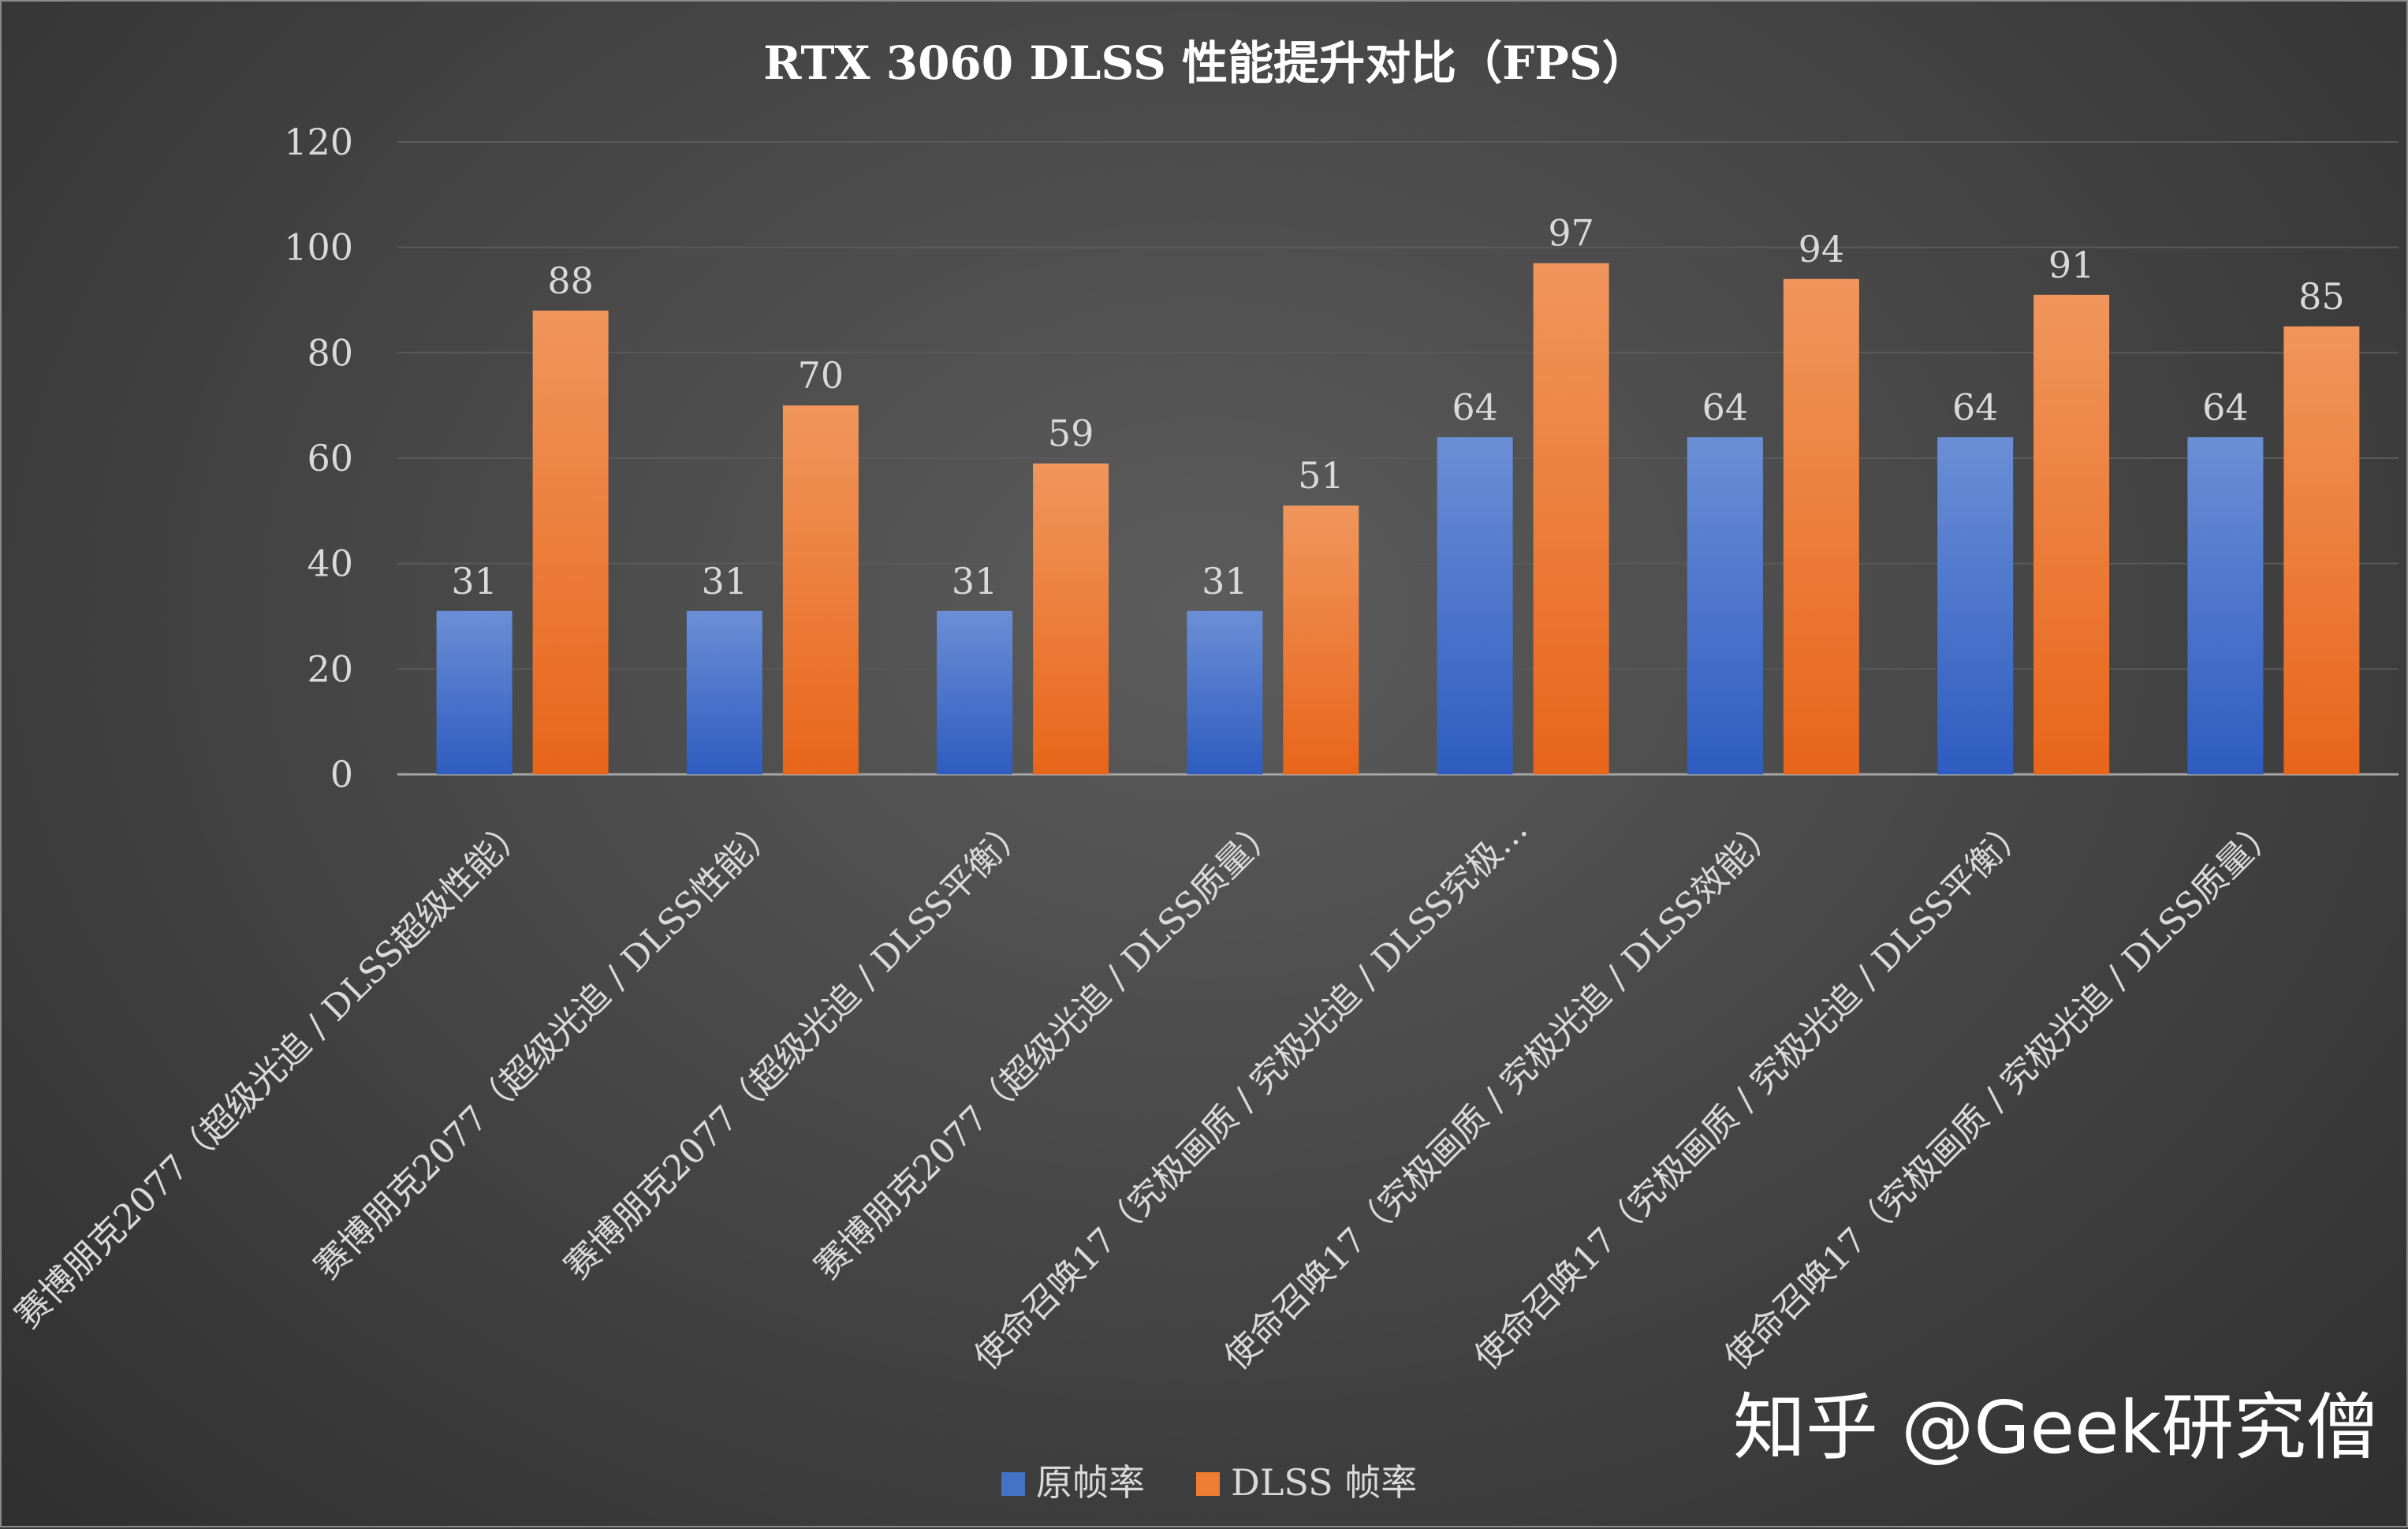 This screenshot has width=2408, height=1529. What do you see at coordinates (319, 247) in the screenshot?
I see `y-tick-label: 100` at bounding box center [319, 247].